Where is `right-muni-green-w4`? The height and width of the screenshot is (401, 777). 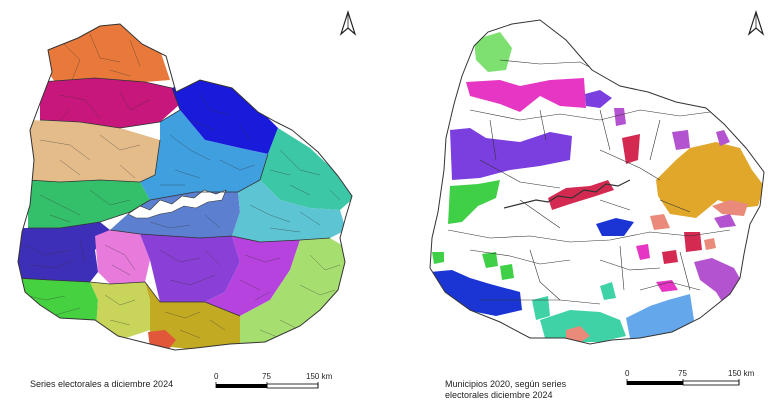 right-muni-green-w4 is located at coordinates (507, 272).